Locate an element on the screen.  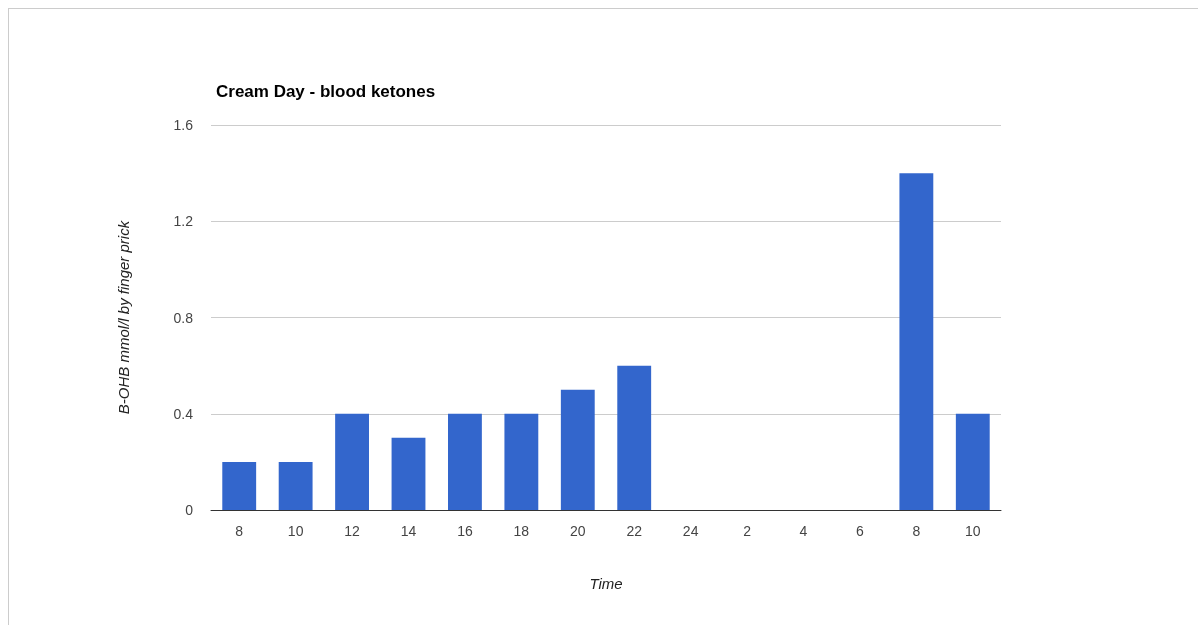
y-axis-title: B-OHB mmol/l by finger prick is located at coordinates (123, 317).